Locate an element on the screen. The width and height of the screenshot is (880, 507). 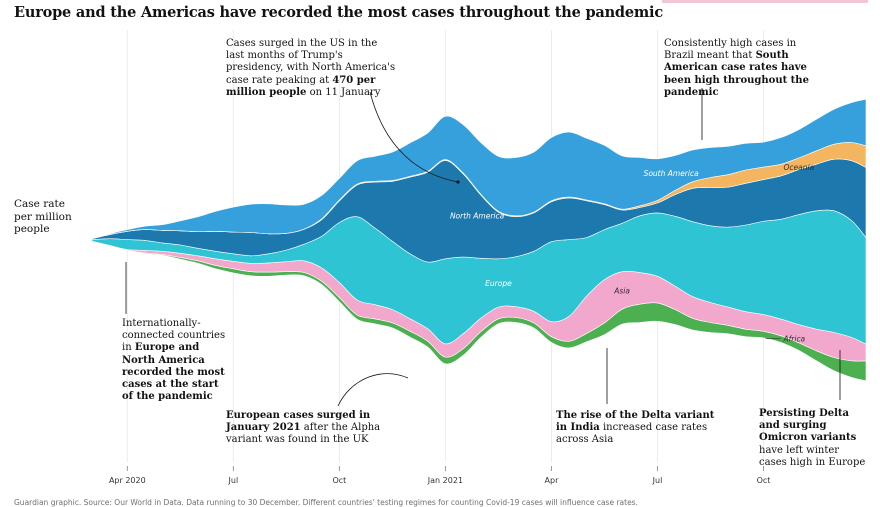
x-tick-label: Apr 2020 is located at coordinates (127, 480).